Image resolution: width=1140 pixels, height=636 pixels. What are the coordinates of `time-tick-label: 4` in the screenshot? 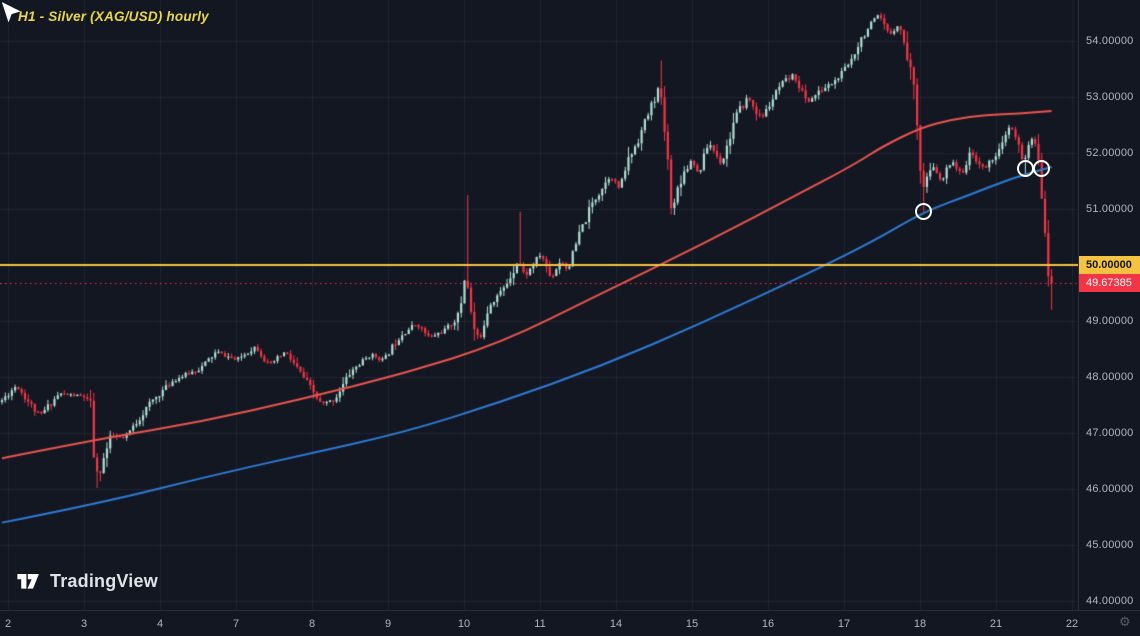 It's located at (160, 624).